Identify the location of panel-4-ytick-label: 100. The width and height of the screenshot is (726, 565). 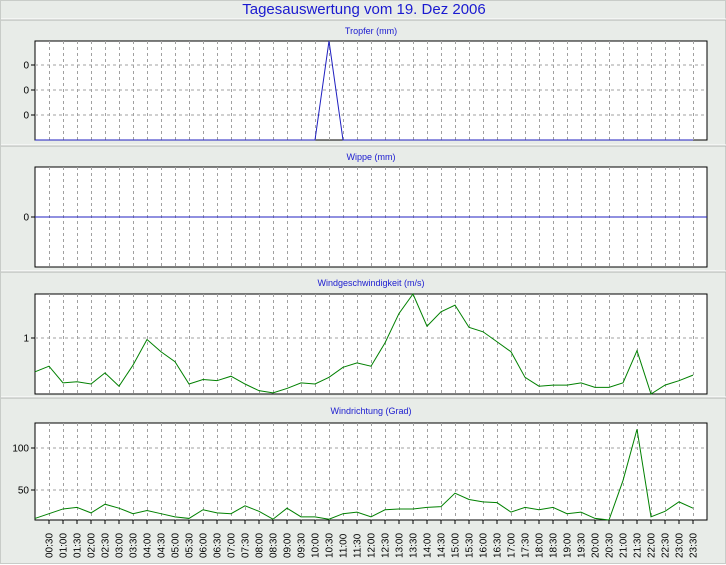
(20, 449).